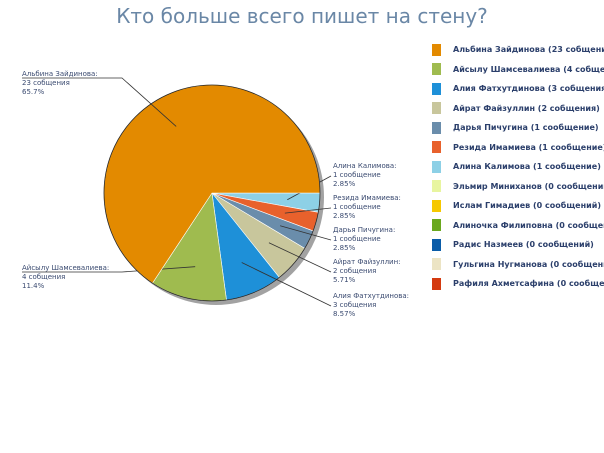 The width and height of the screenshot is (604, 453). I want to click on legend-item: Радис Назмеев (0 сообщений), so click(518, 245).